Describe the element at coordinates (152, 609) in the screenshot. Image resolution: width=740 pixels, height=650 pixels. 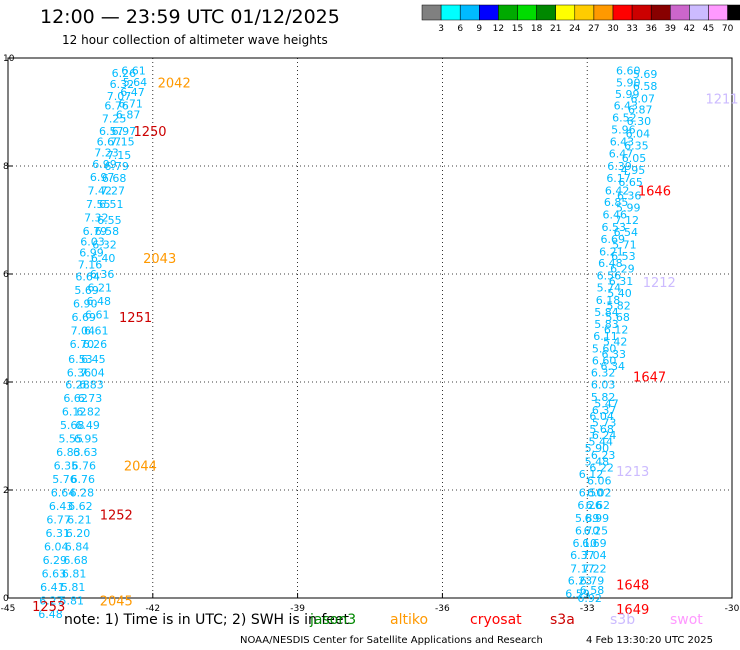
I see `x-tick-label: -42` at that location.